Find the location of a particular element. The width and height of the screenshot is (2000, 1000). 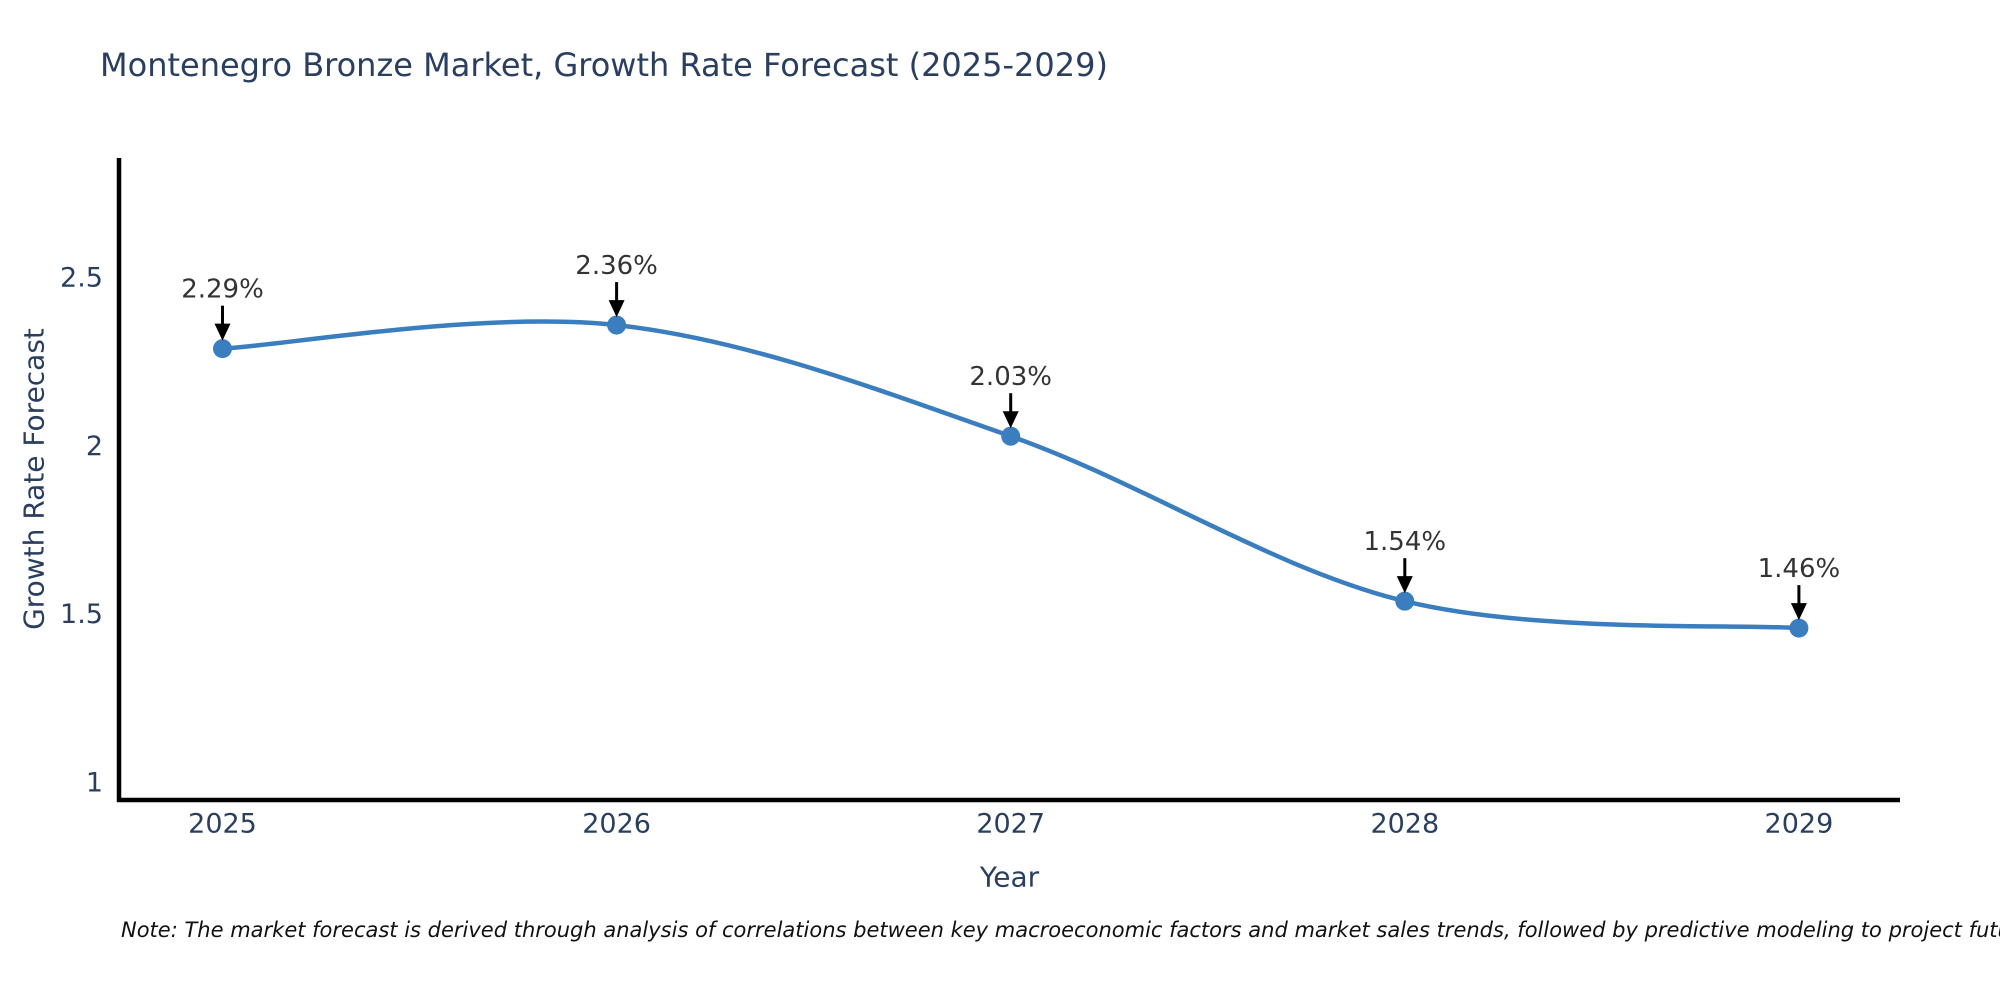

x-tick-label: 2027 is located at coordinates (1010, 824).